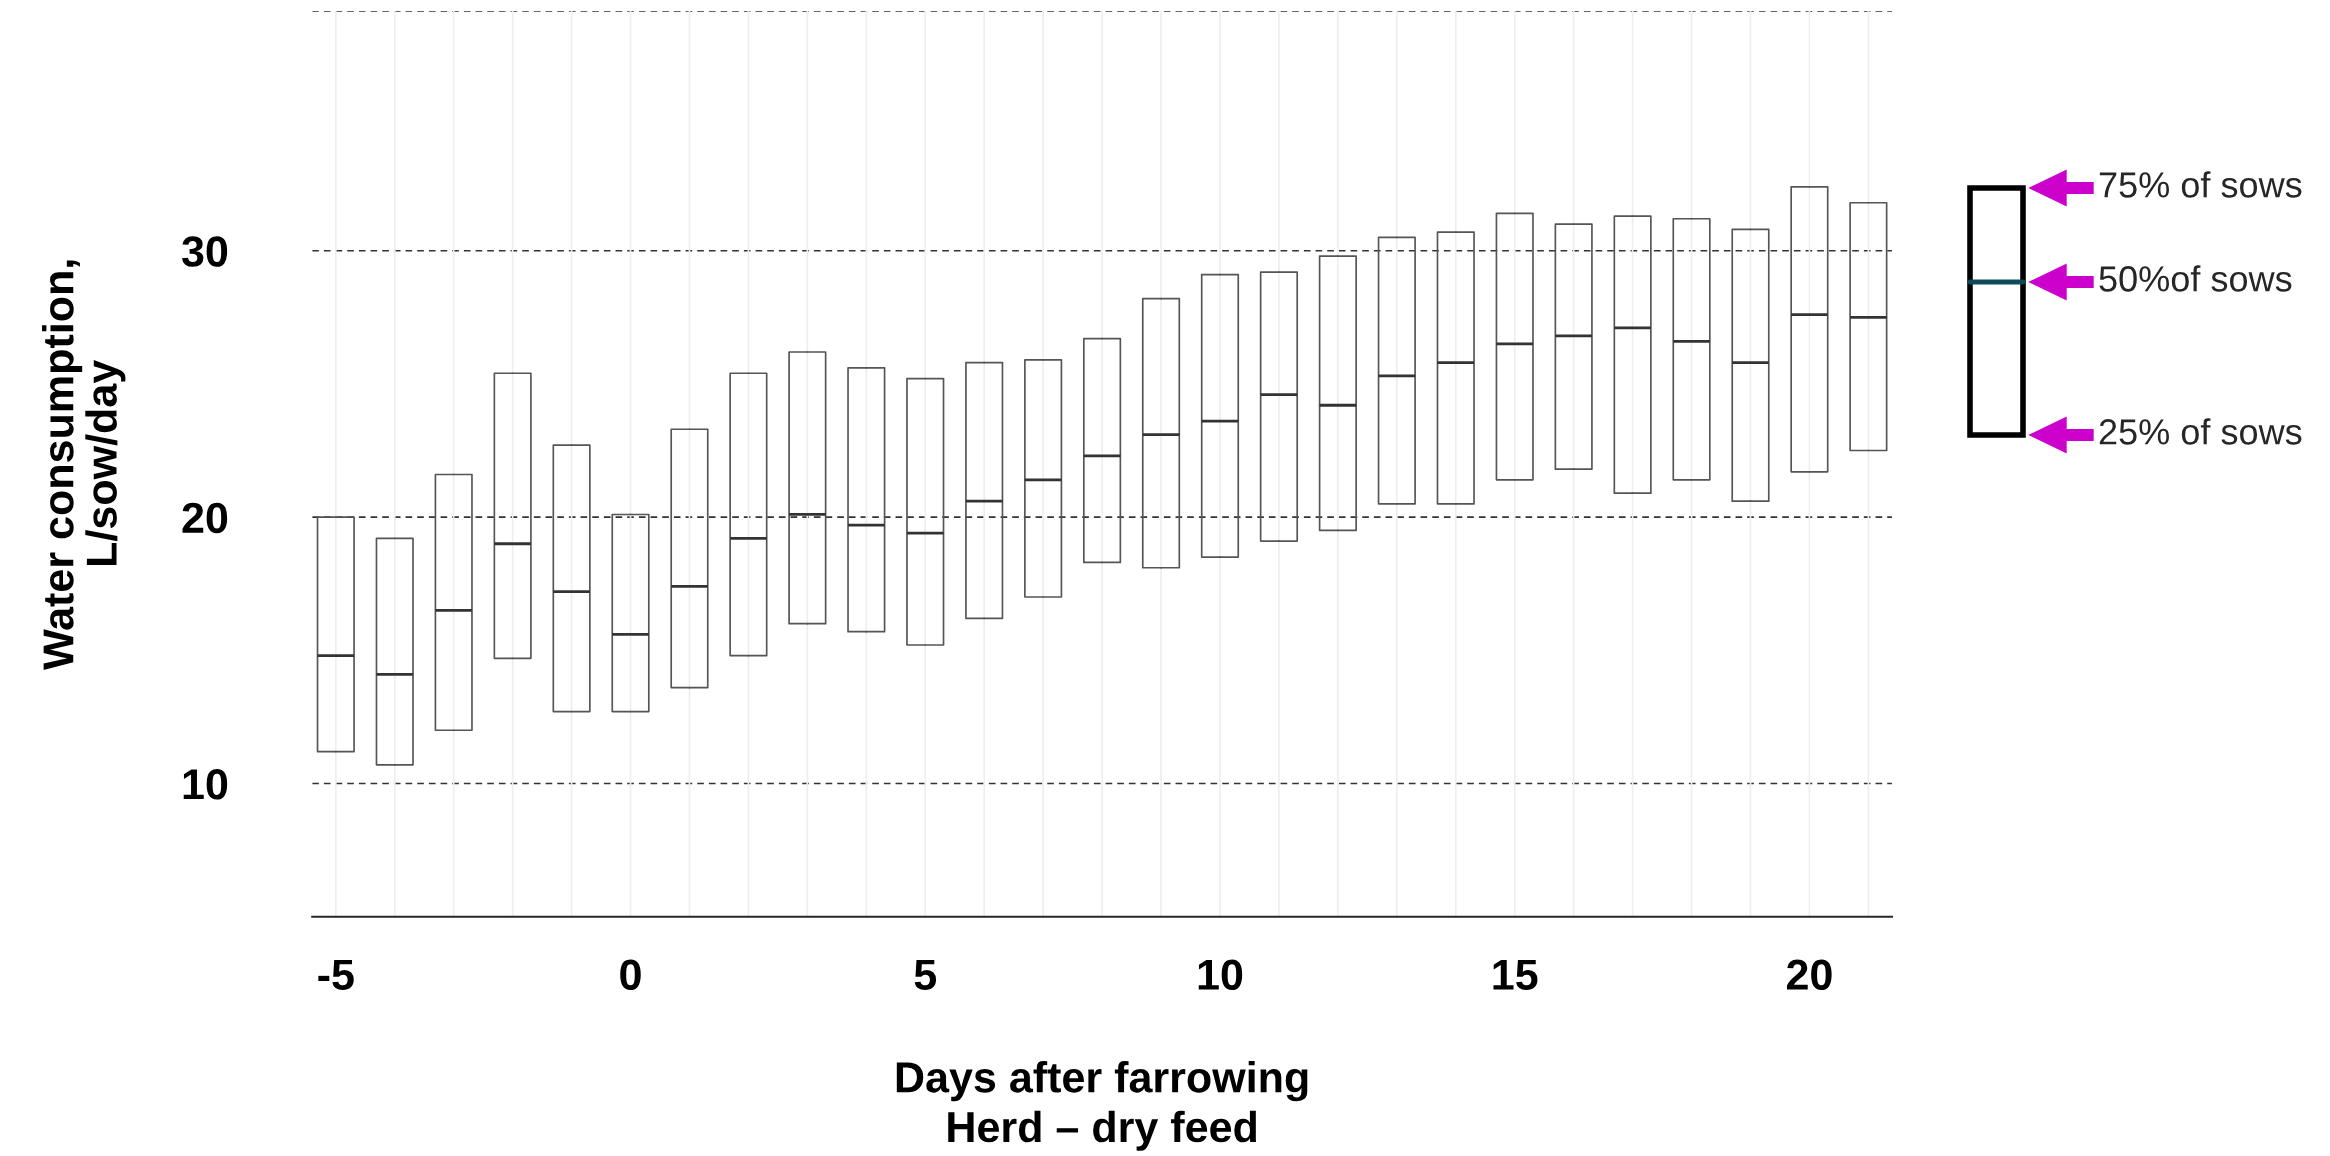  Describe the element at coordinates (1515, 974) in the screenshot. I see `x-tick-label: 15` at that location.